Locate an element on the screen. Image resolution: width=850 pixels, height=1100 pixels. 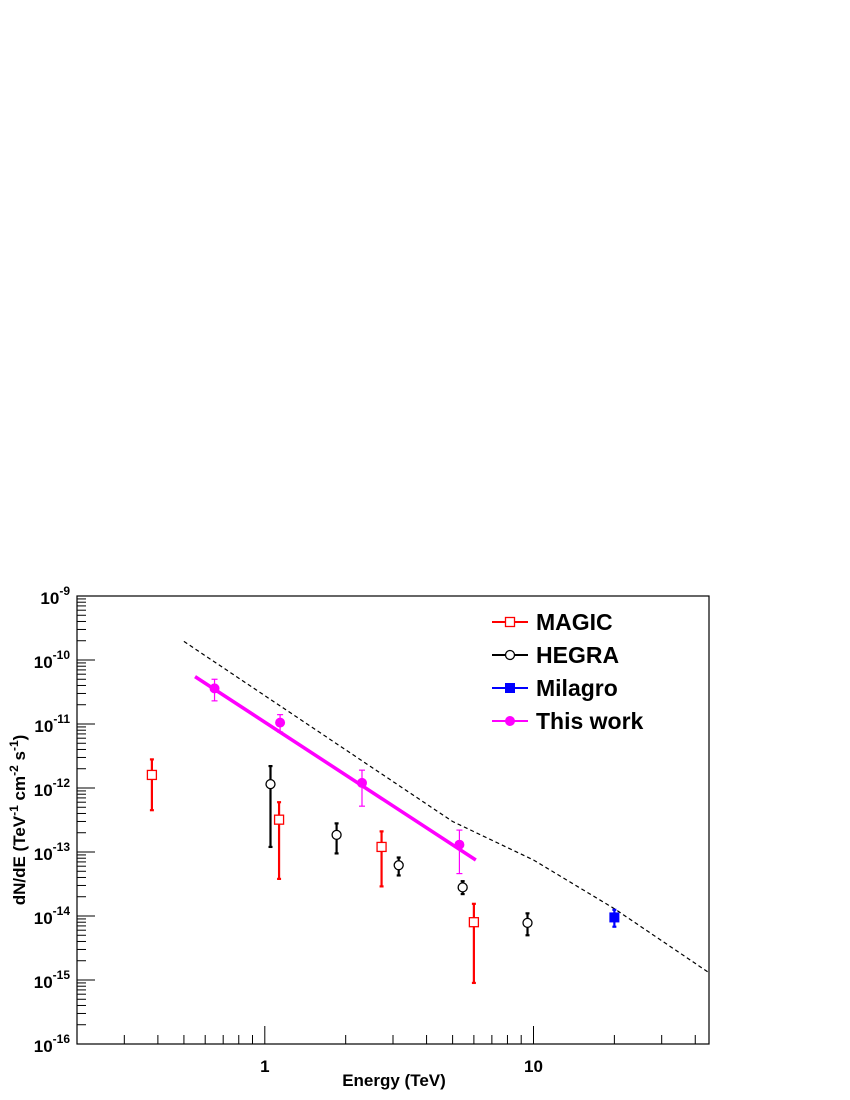
y-axis-title-sup3: -1 is located at coordinates (14, 745).